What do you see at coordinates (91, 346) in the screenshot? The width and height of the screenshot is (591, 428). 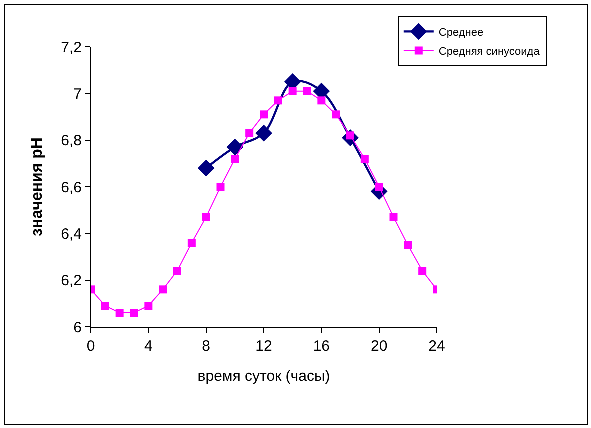 I see `x-tick-label: 0` at bounding box center [91, 346].